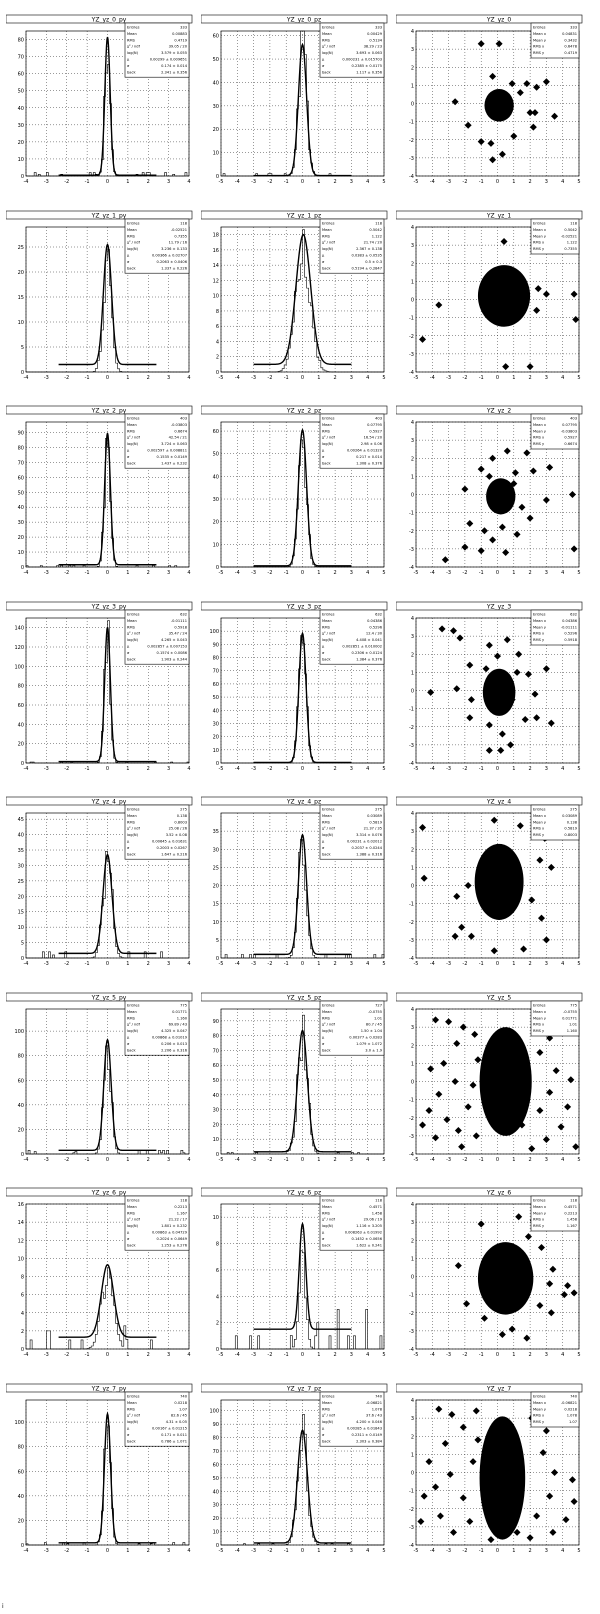  What do you see at coordinates (221, 1160) in the screenshot?
I see `x-tick-label: -5` at bounding box center [221, 1160].